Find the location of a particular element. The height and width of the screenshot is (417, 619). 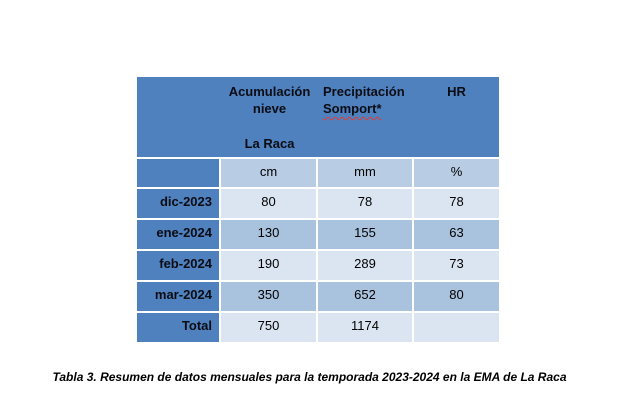

cell-hr is located at coordinates (456, 327).